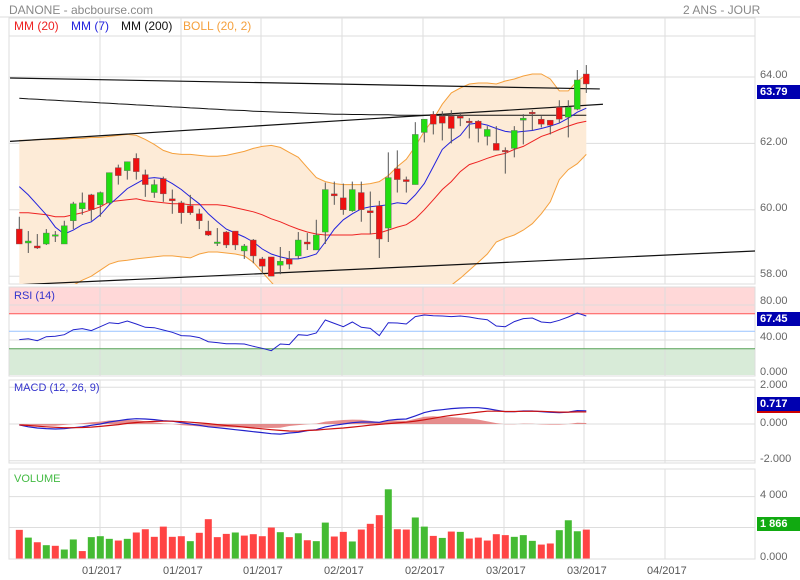  I want to click on volume-tick: 0.000, so click(774, 557).